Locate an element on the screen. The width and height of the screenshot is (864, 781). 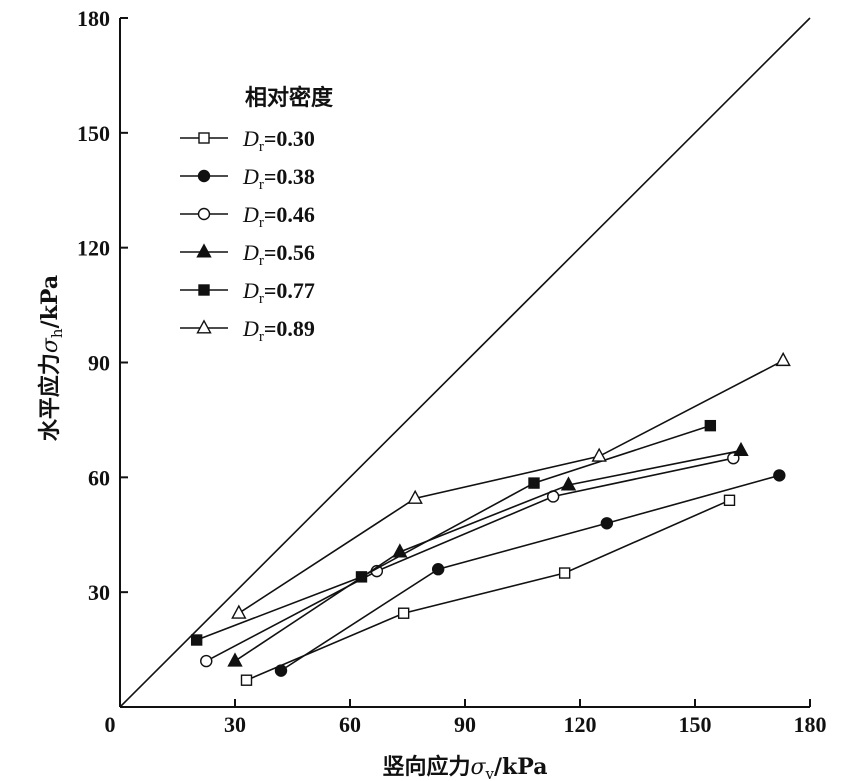
y-tick-label: 180 is located at coordinates (93, 18).